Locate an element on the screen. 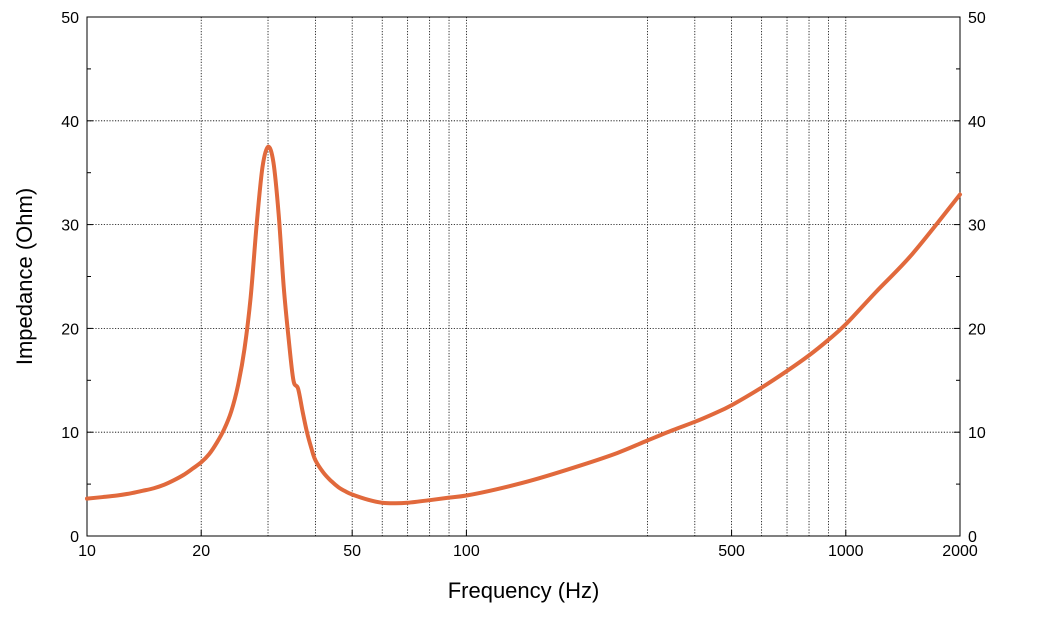 This screenshot has height=619, width=1052. y-tick-label-left: 20 is located at coordinates (70, 329).